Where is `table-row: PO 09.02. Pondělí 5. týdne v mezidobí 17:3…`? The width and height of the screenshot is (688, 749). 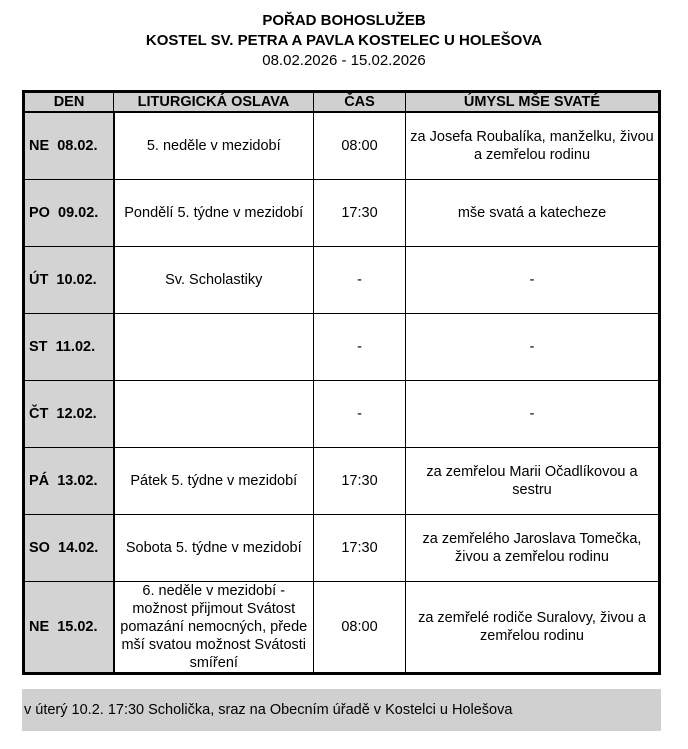 table-row: PO 09.02. Pondělí 5. týdne v mezidobí 17:3… is located at coordinates (341, 213).